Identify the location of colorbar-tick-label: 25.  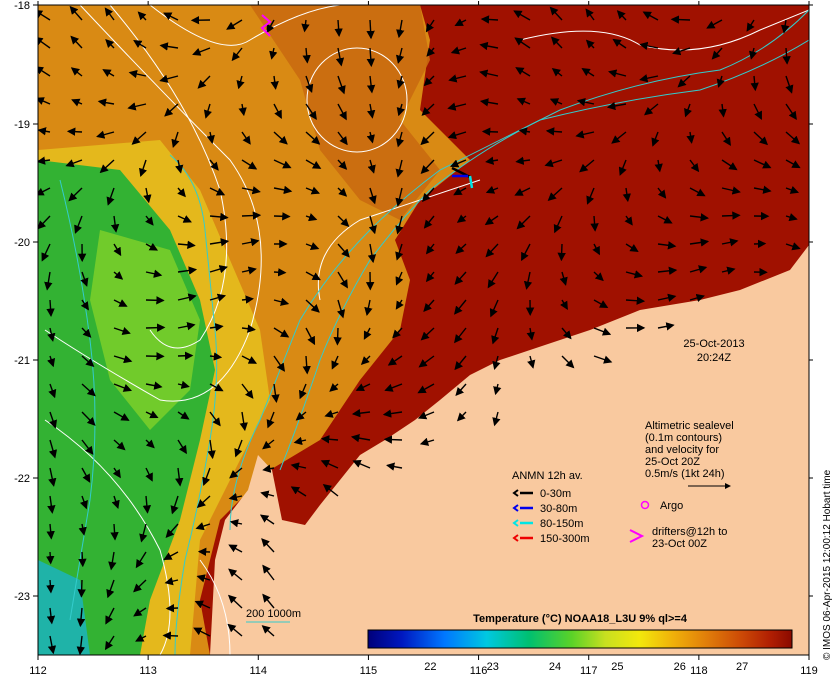
(617, 667).